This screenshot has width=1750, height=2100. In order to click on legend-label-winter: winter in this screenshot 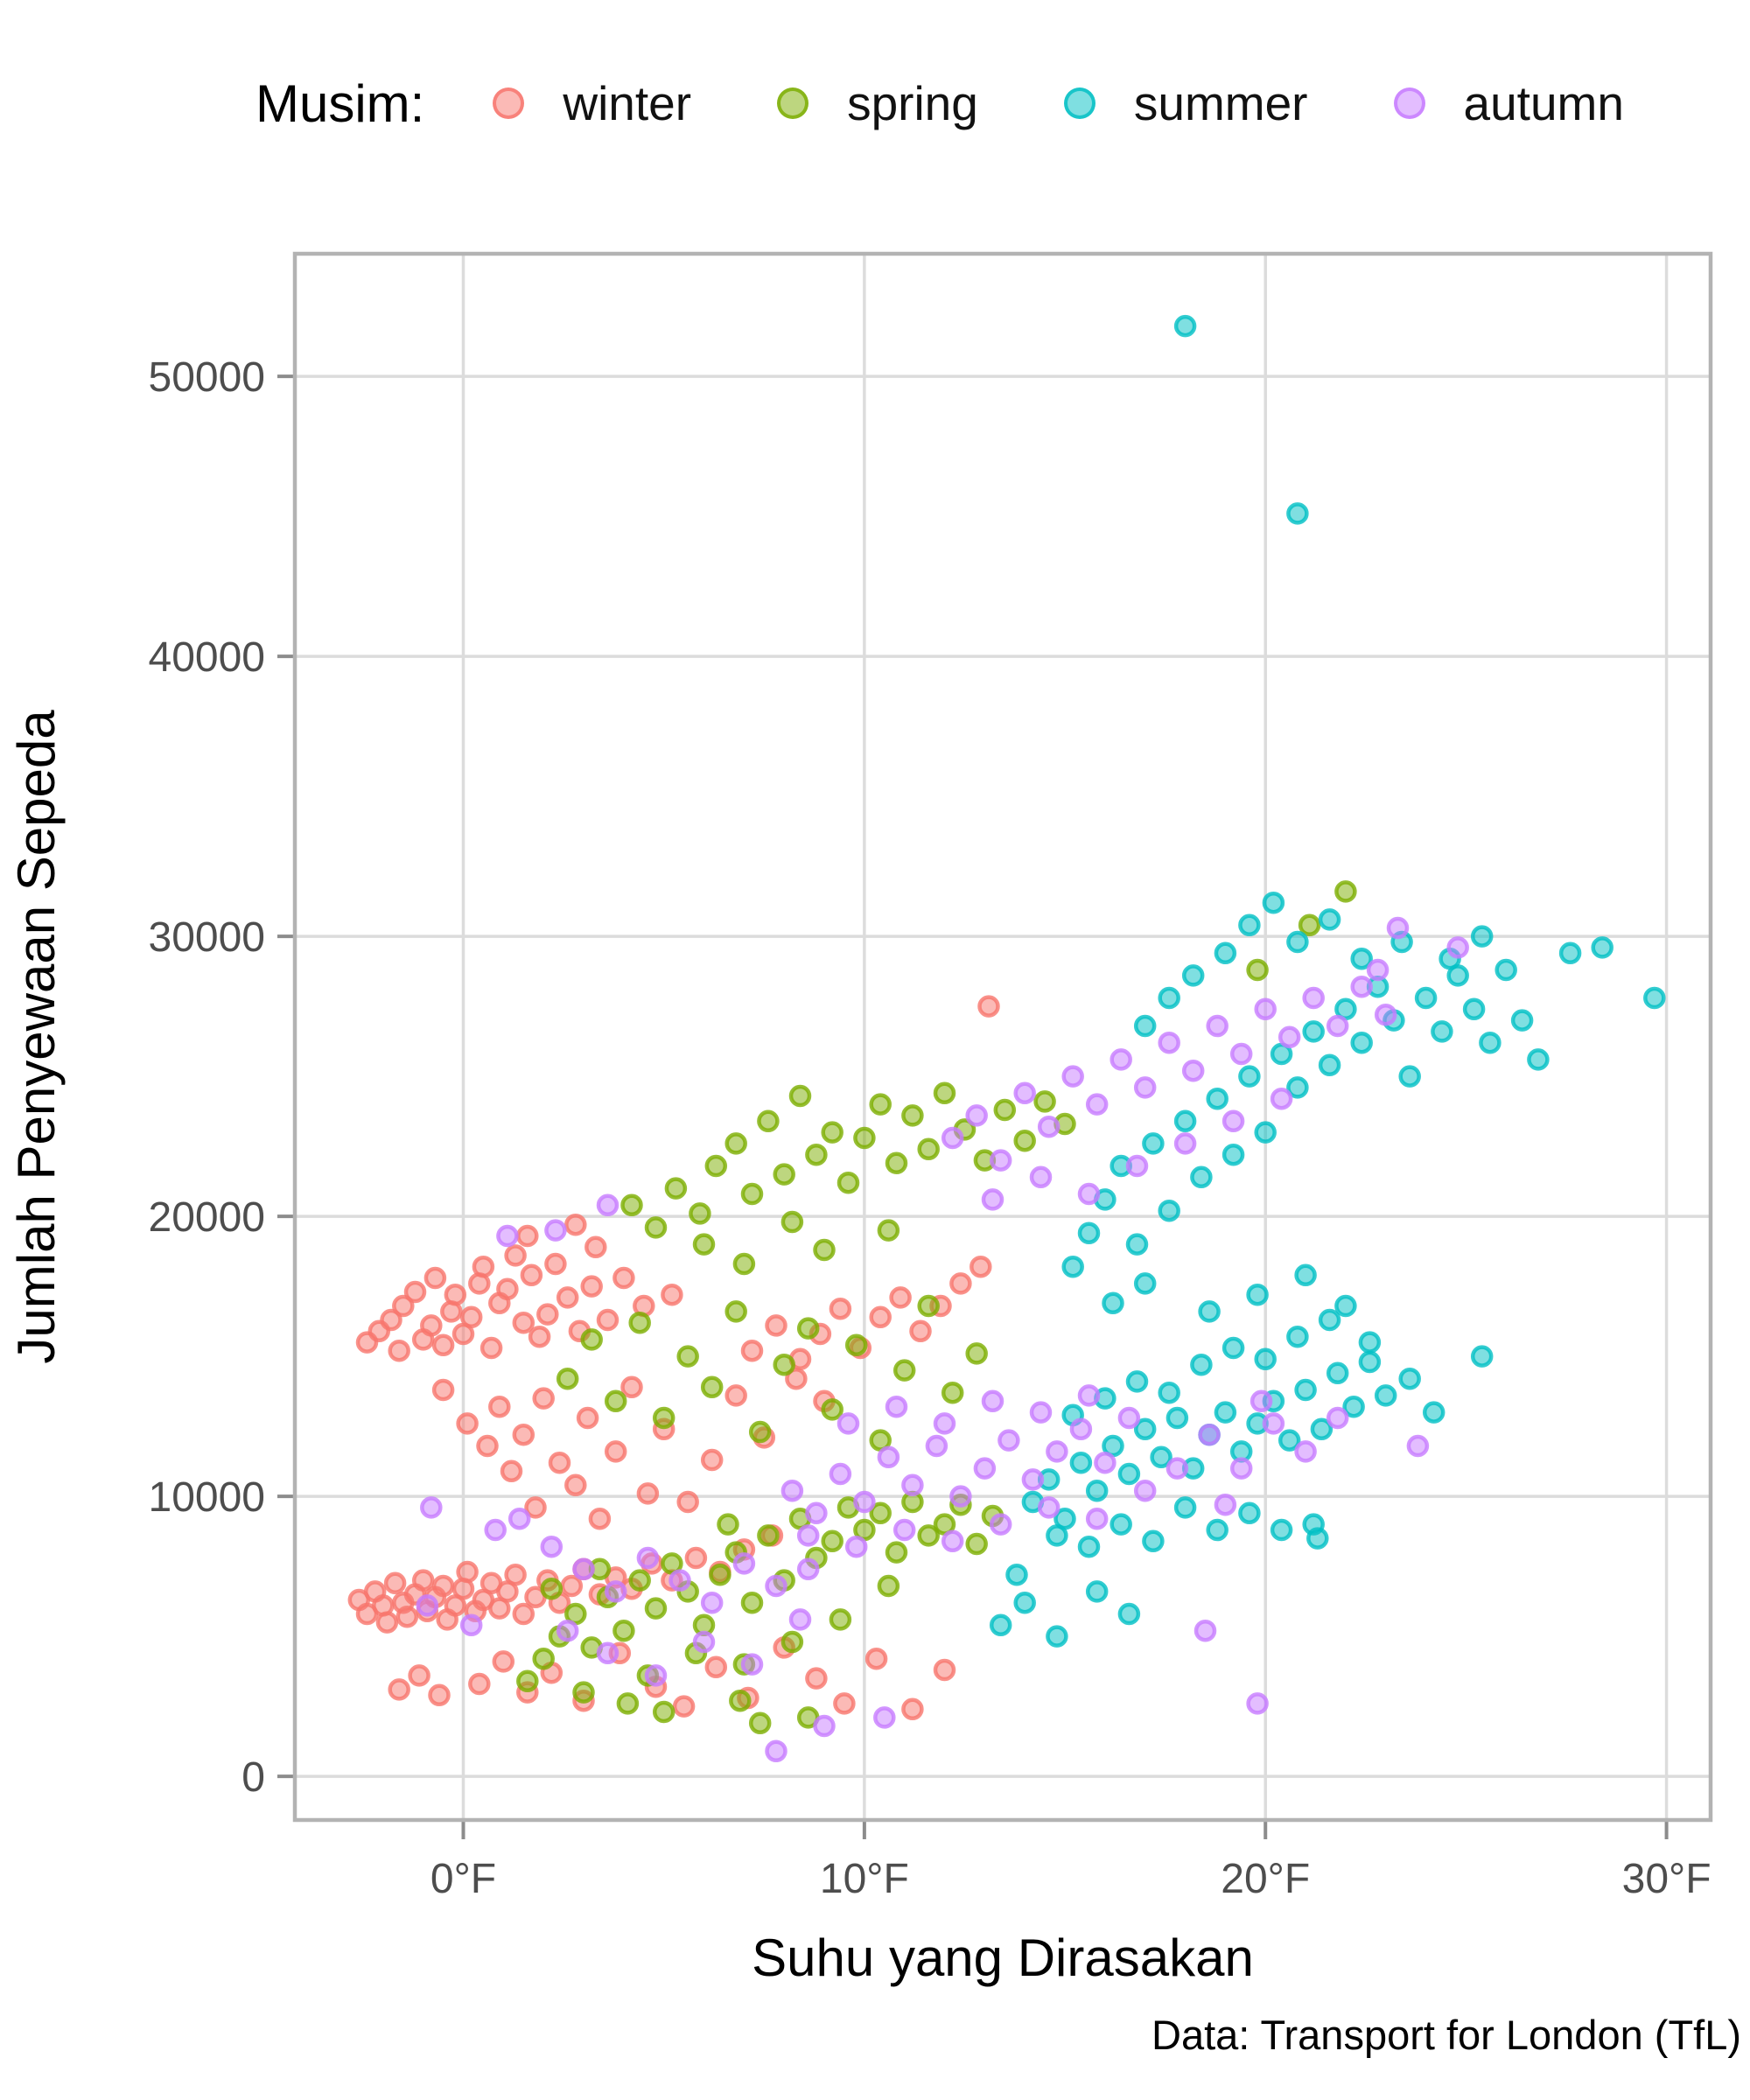, I will do `click(627, 103)`.